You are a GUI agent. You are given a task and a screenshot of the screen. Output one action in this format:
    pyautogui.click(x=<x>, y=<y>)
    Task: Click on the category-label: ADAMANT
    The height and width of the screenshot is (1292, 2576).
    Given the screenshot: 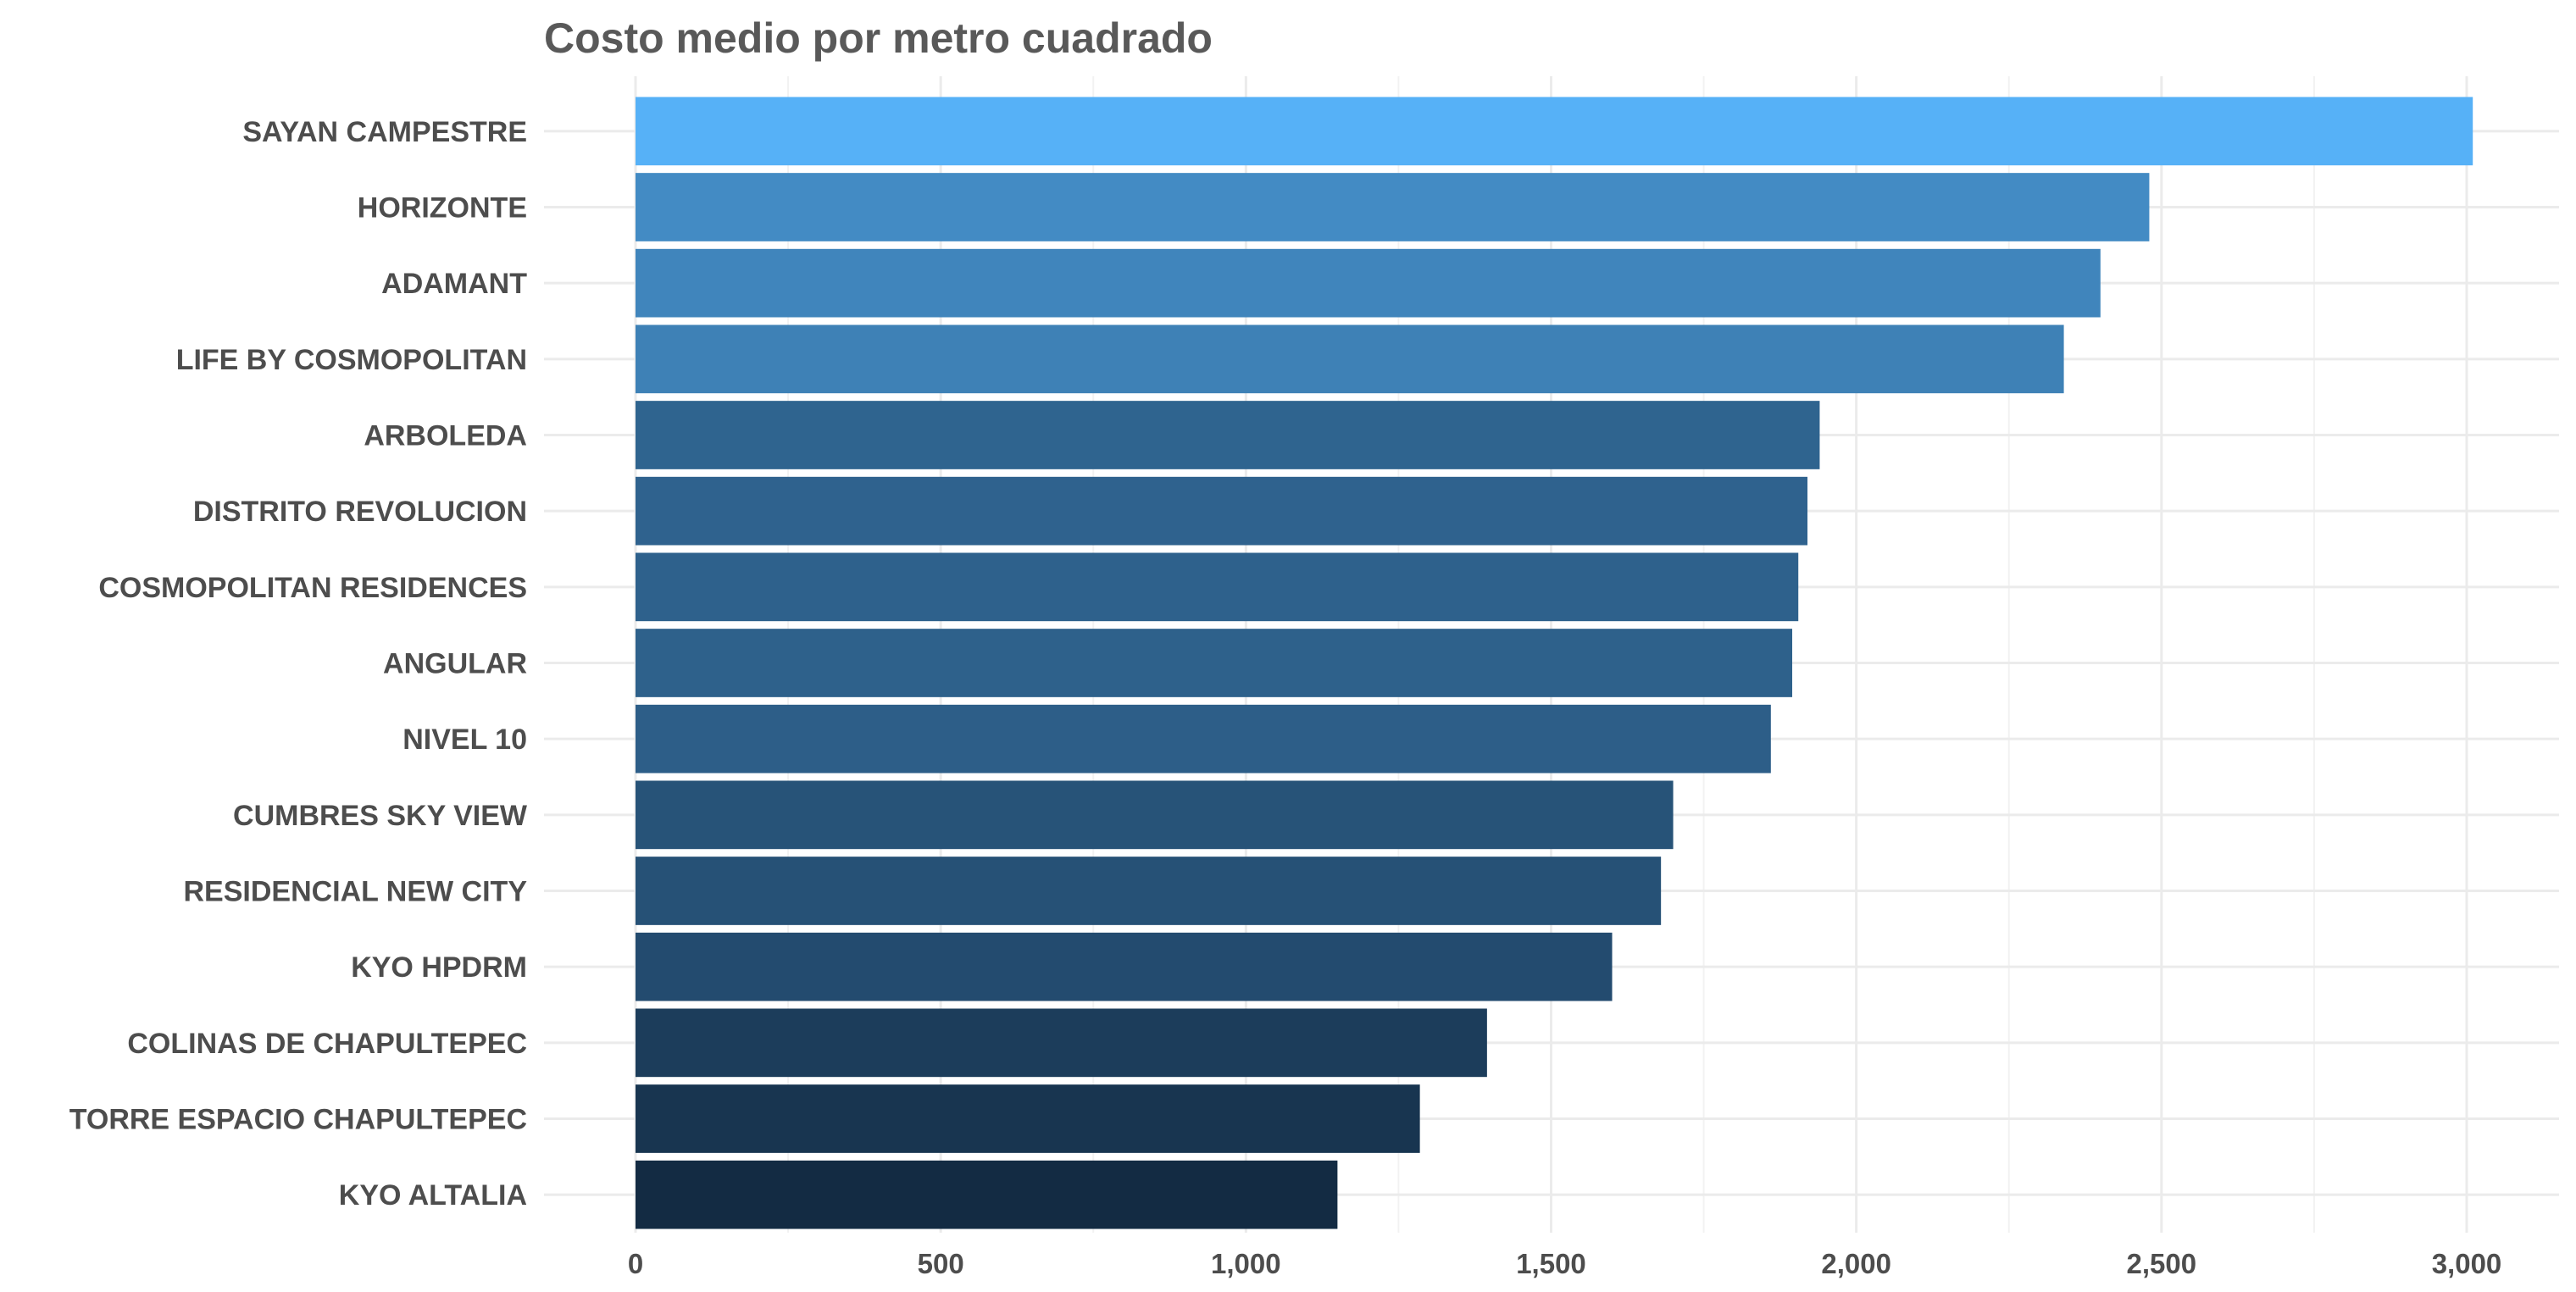 What is the action you would take?
    pyautogui.click(x=454, y=284)
    